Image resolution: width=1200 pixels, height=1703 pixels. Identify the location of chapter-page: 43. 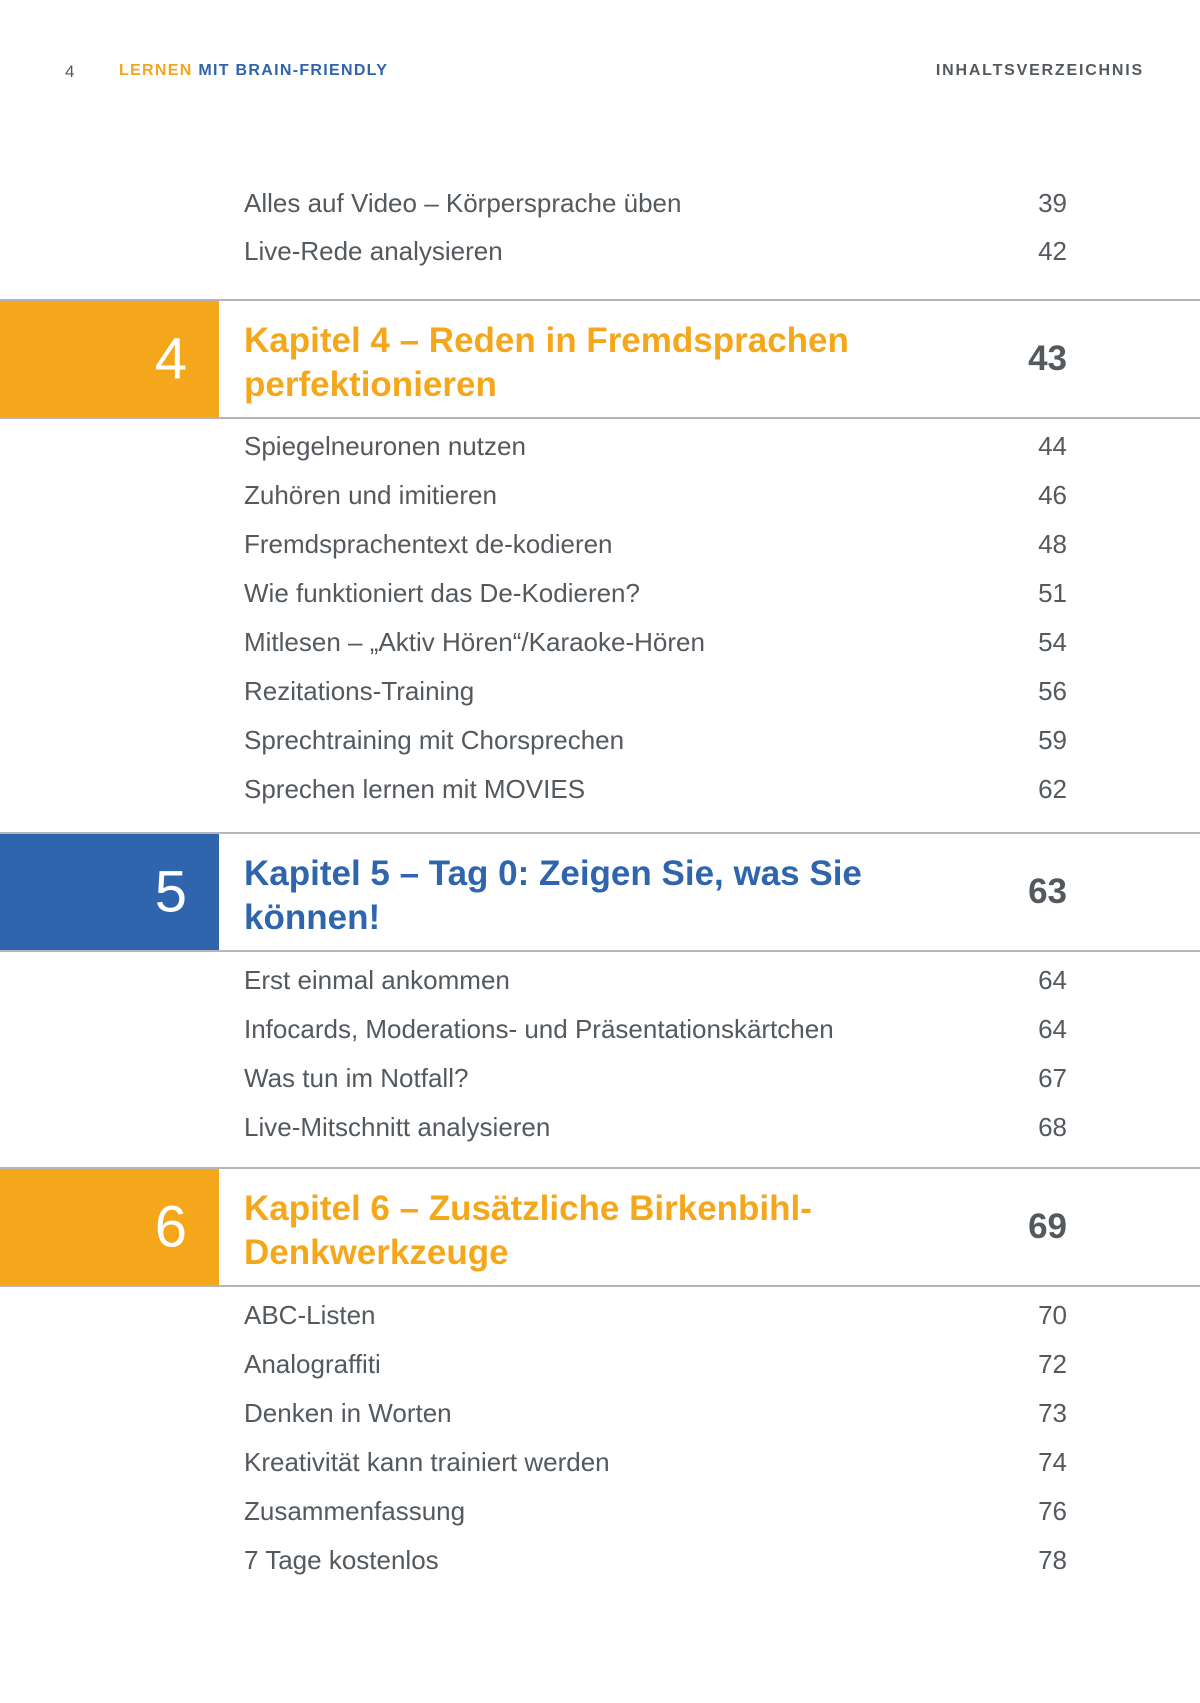
(1047, 358).